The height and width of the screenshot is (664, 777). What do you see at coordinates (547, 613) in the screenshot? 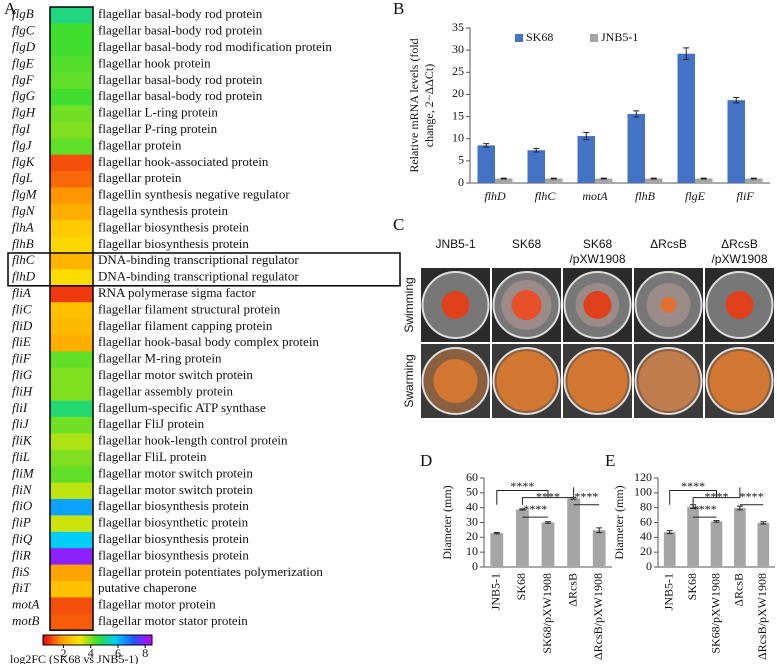
I see `x-tick-label: SK68/pXW1908` at bounding box center [547, 613].